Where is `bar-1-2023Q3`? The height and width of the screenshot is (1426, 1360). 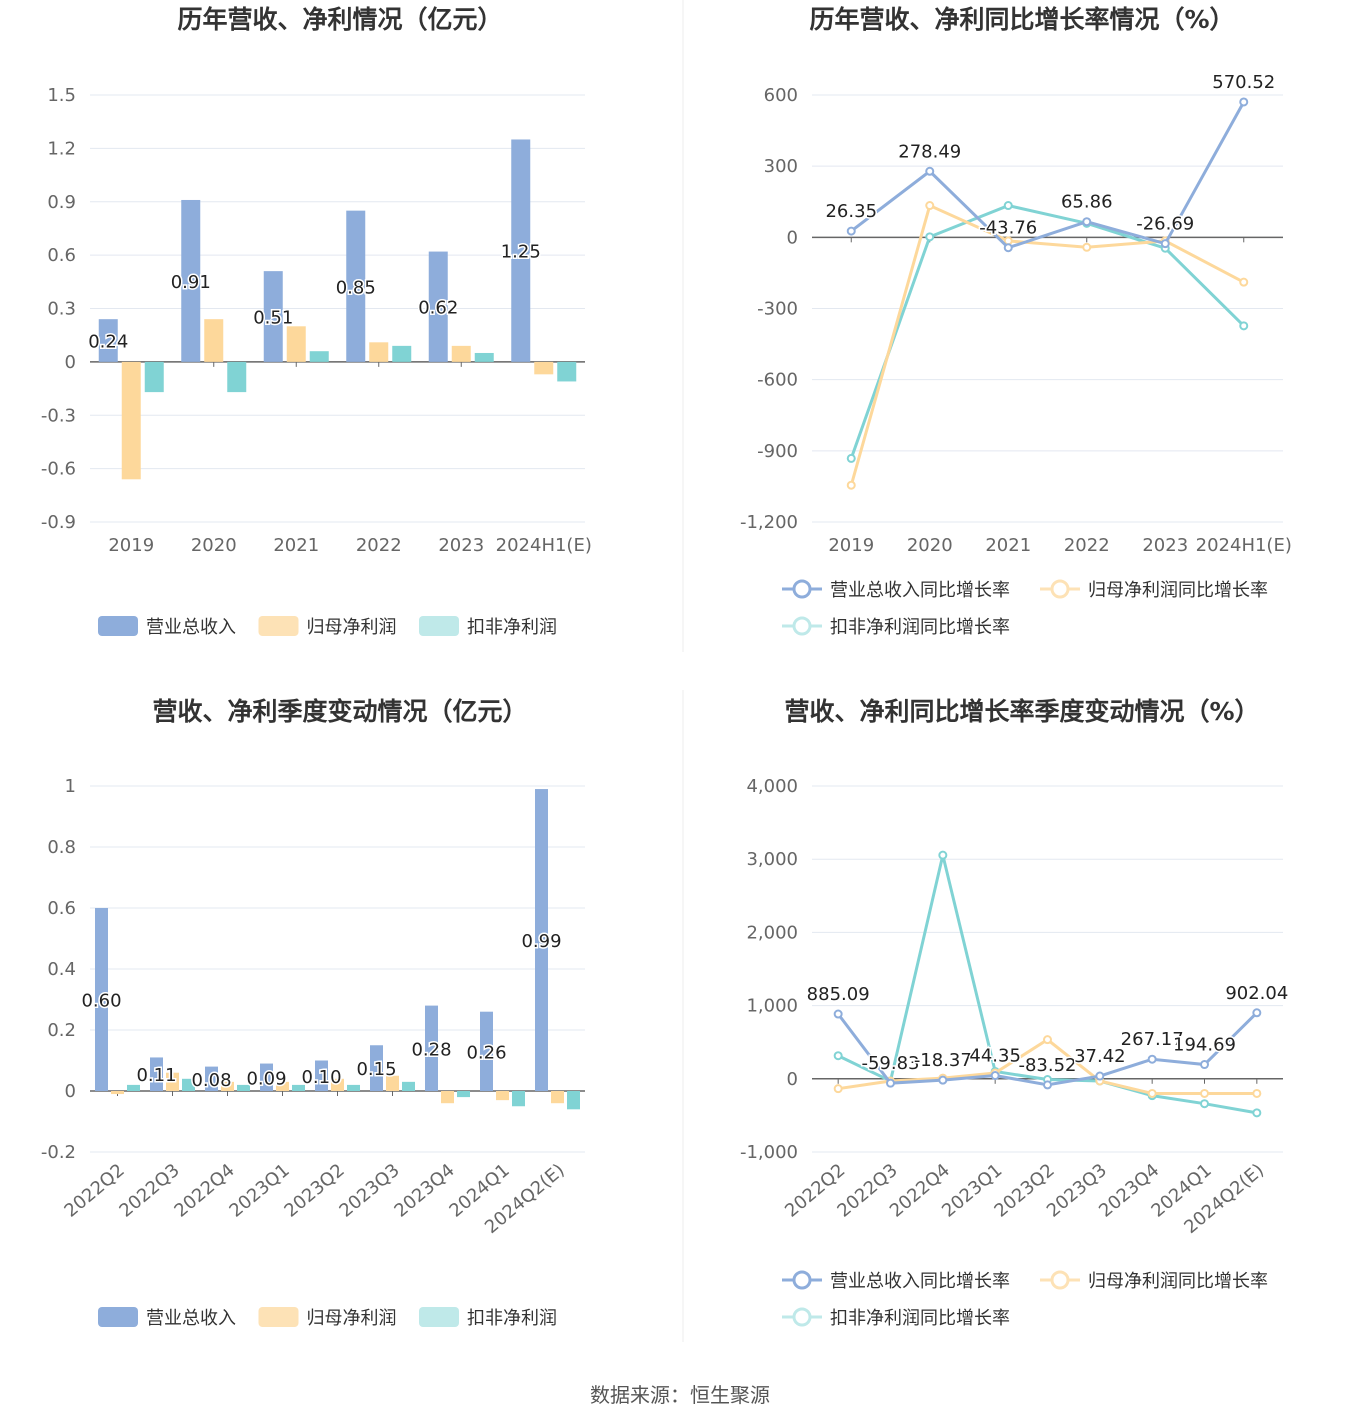
bar-1-2023Q3 is located at coordinates (376, 1068).